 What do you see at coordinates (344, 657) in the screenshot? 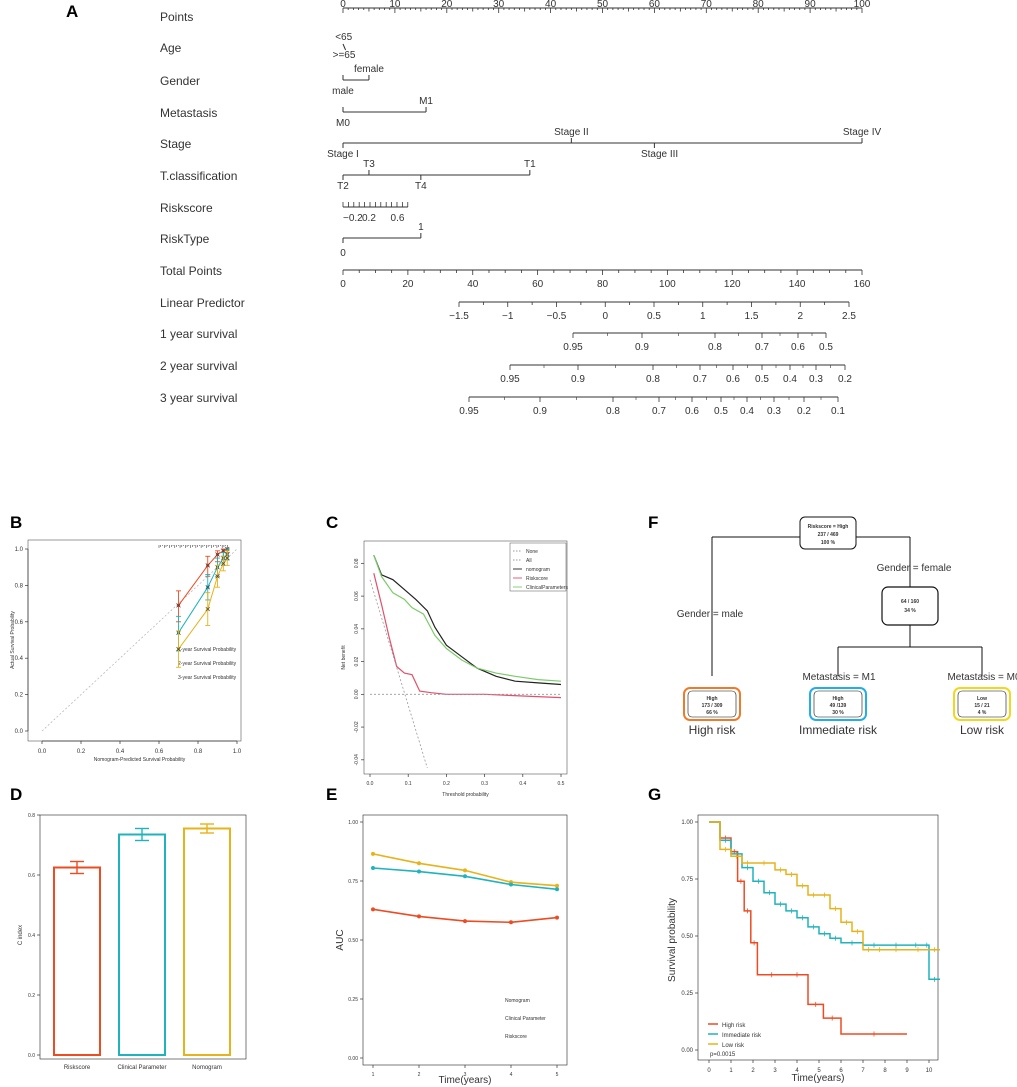
I see `y-axis-label: Net benefit` at bounding box center [344, 657].